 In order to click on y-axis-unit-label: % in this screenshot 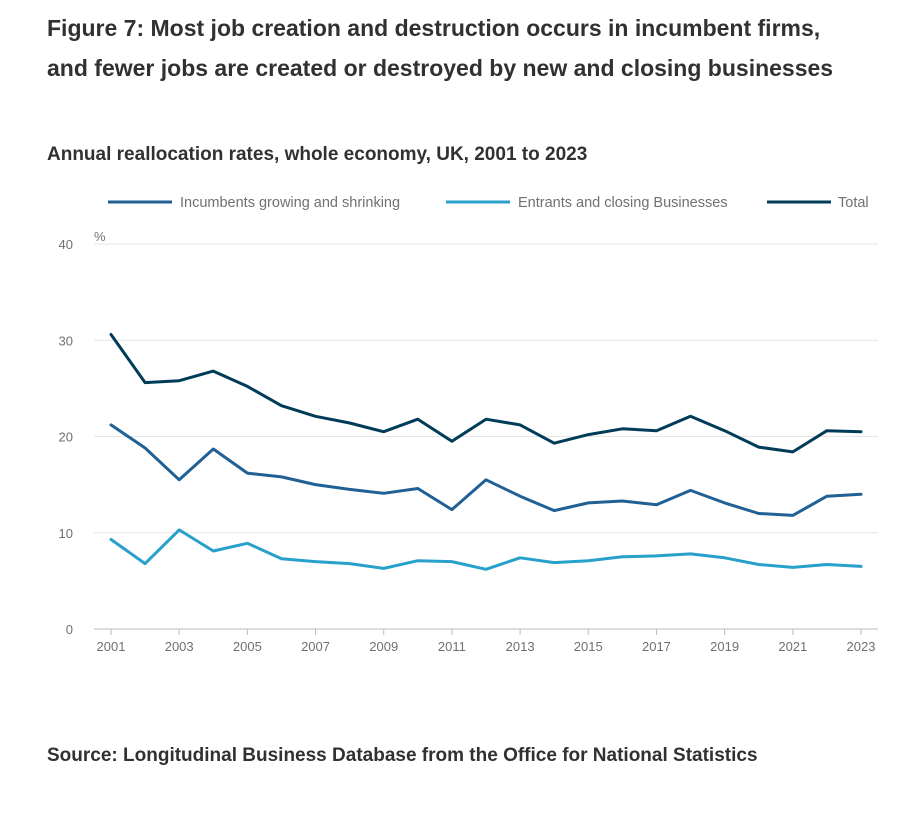, I will do `click(100, 236)`.